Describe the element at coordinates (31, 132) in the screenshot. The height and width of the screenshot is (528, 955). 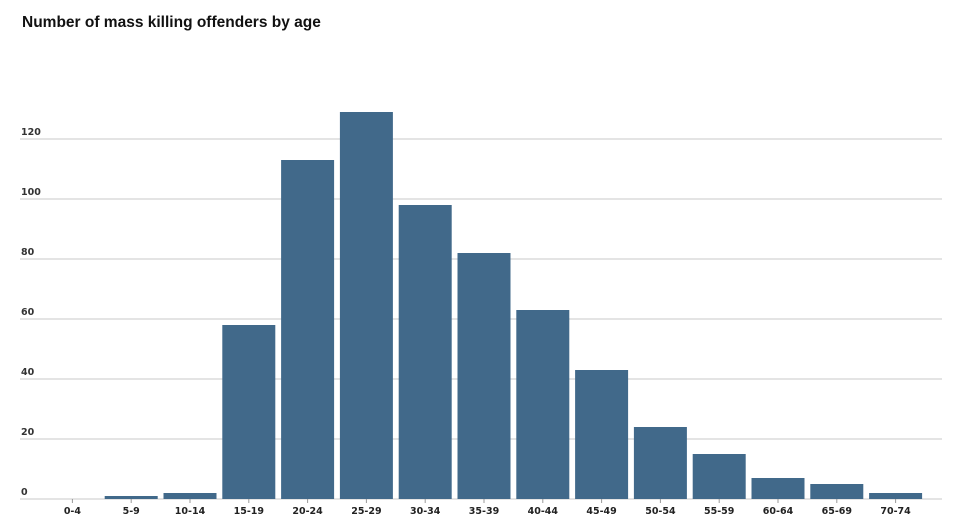
I see `y-tick-label: 120` at that location.